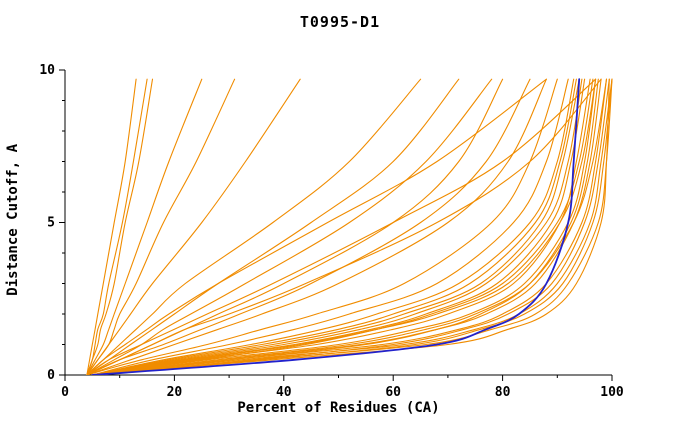 This screenshot has width=680, height=440. I want to click on svg-text: 100, so click(612, 392).